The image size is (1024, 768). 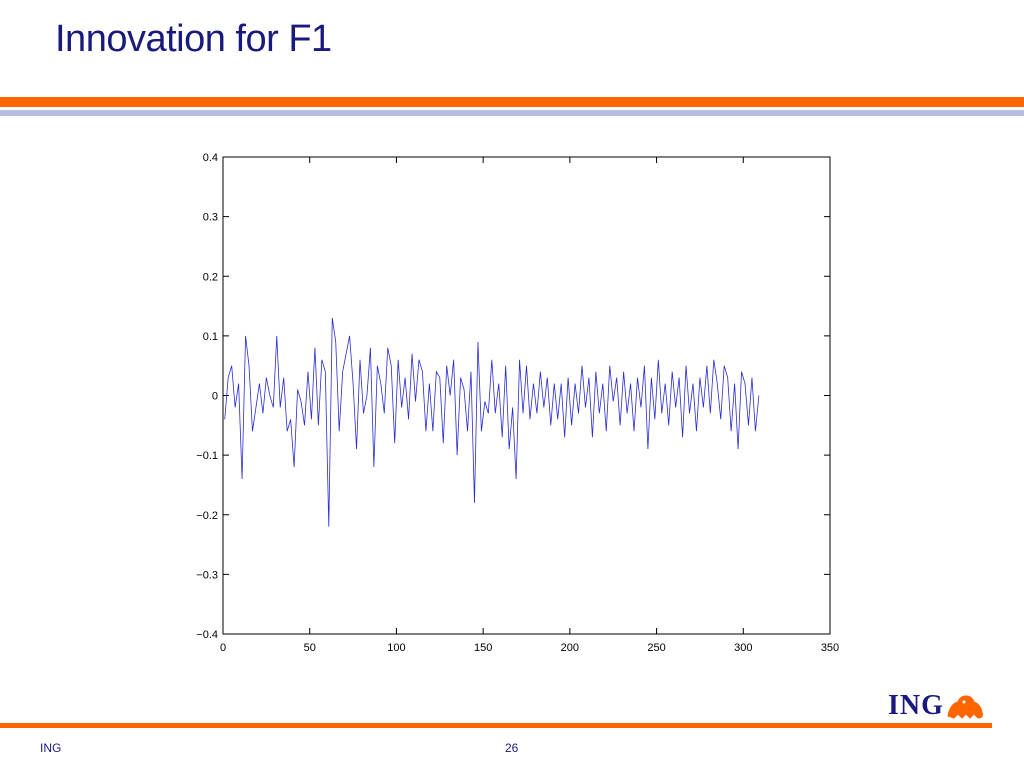 I want to click on logo-text: ING, so click(x=916, y=705).